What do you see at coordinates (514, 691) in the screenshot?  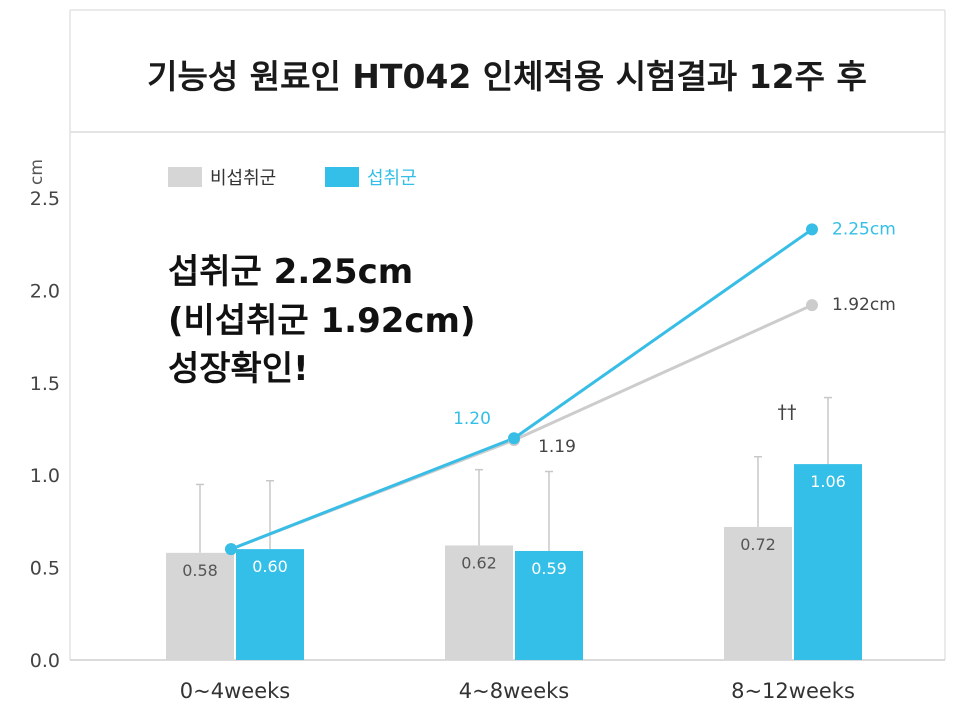 I see `category-label: 4~8weeks` at bounding box center [514, 691].